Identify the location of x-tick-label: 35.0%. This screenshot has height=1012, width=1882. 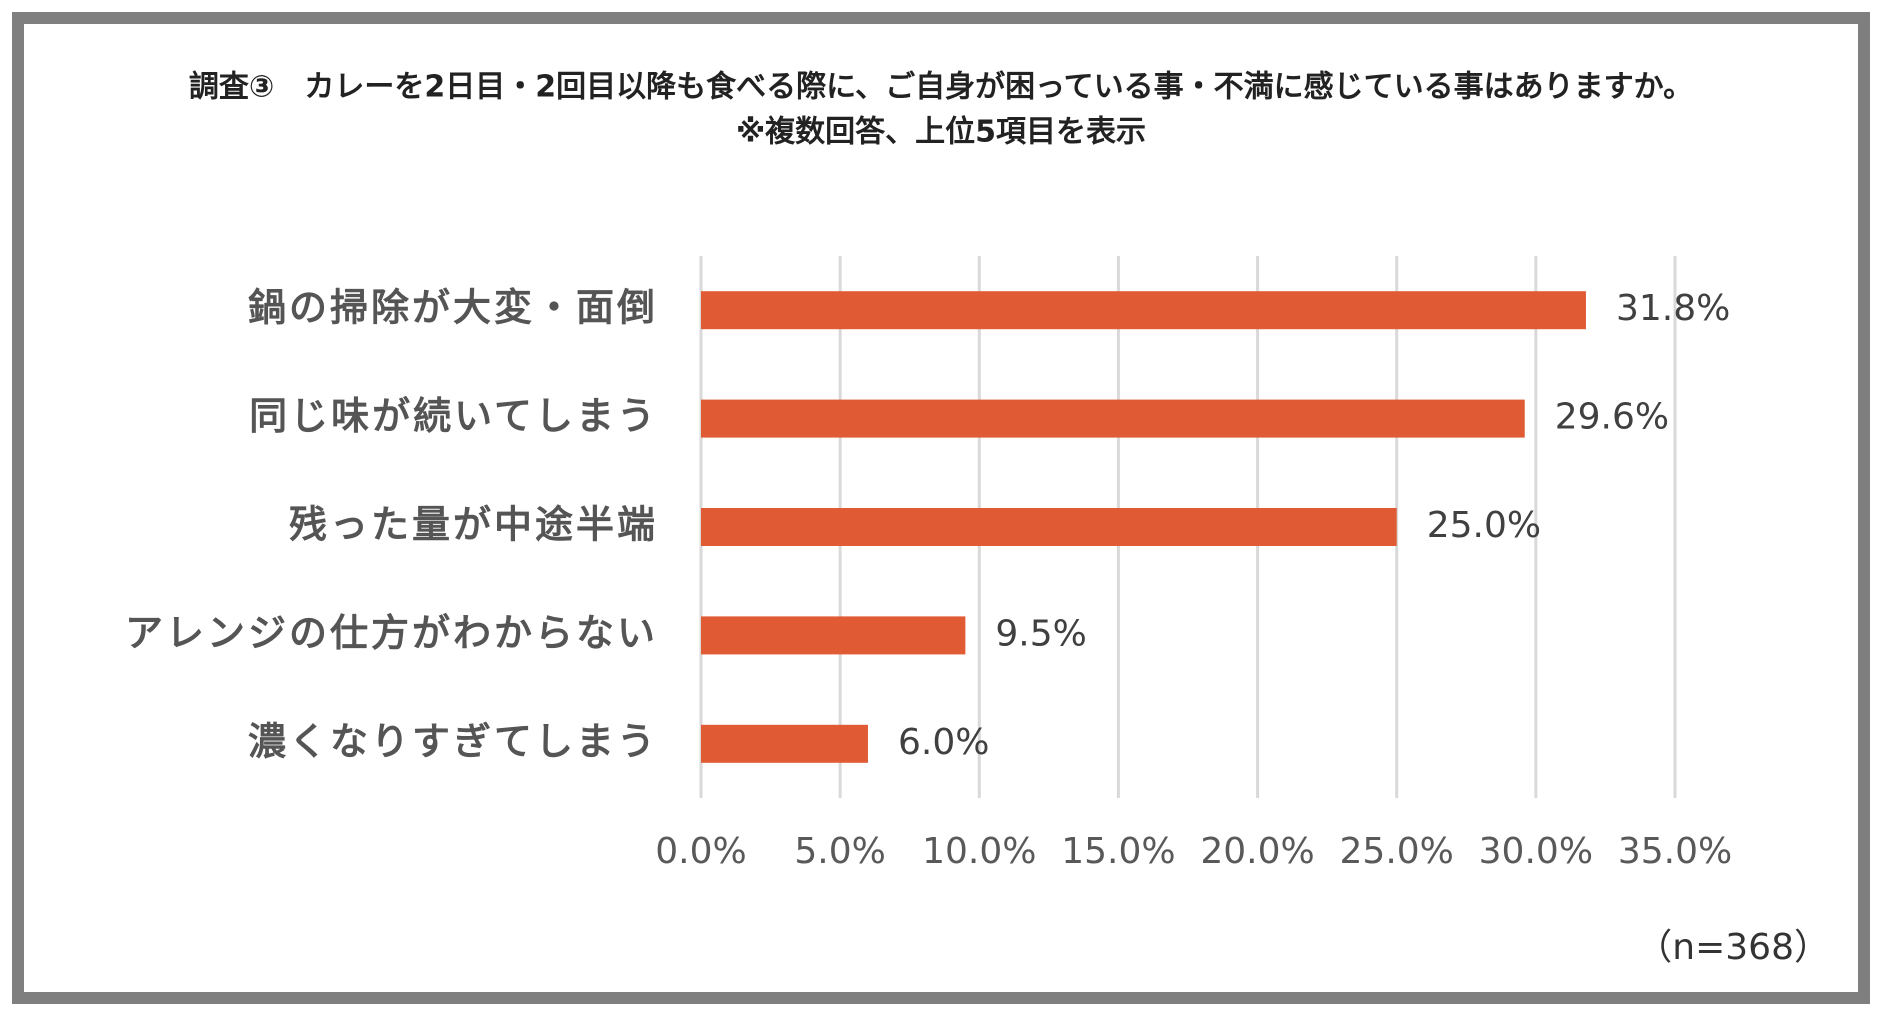
(1675, 851).